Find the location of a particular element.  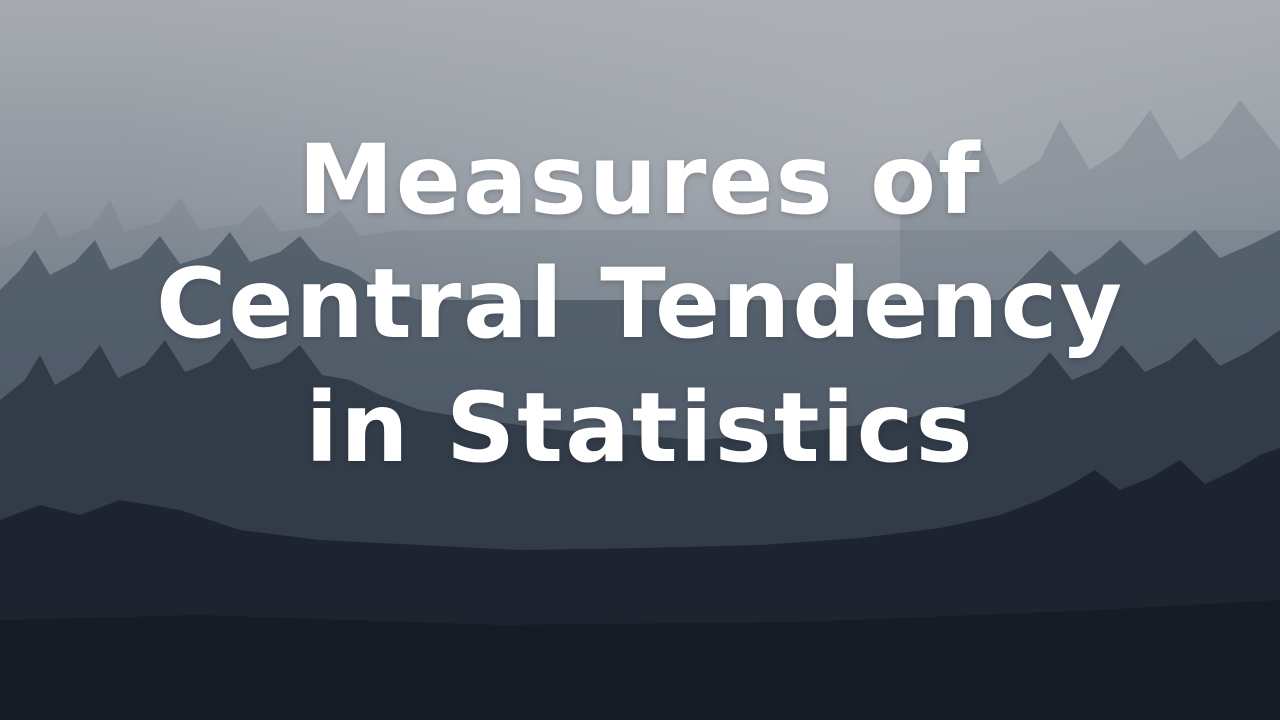

title-line-3: in Statistics is located at coordinates (640, 428).